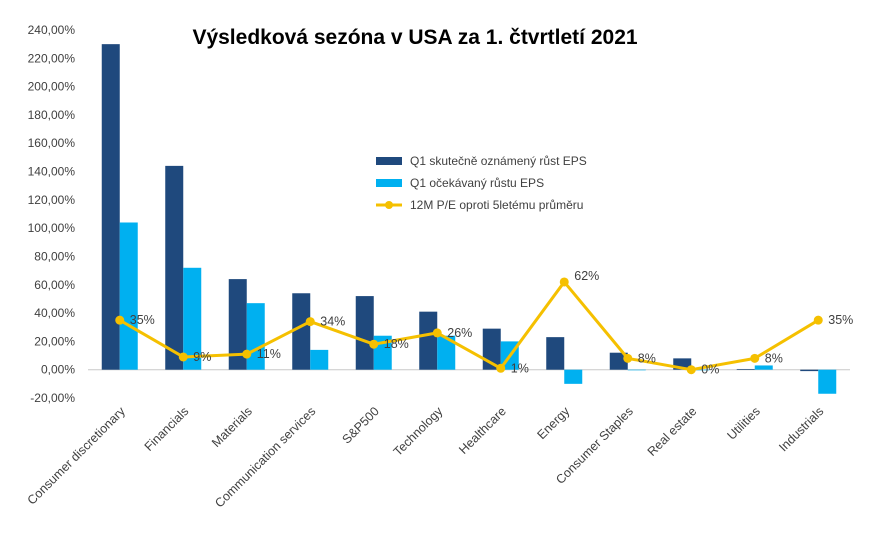 The image size is (890, 540). What do you see at coordinates (54, 256) in the screenshot?
I see `y-tick-label: 80,00%` at bounding box center [54, 256].